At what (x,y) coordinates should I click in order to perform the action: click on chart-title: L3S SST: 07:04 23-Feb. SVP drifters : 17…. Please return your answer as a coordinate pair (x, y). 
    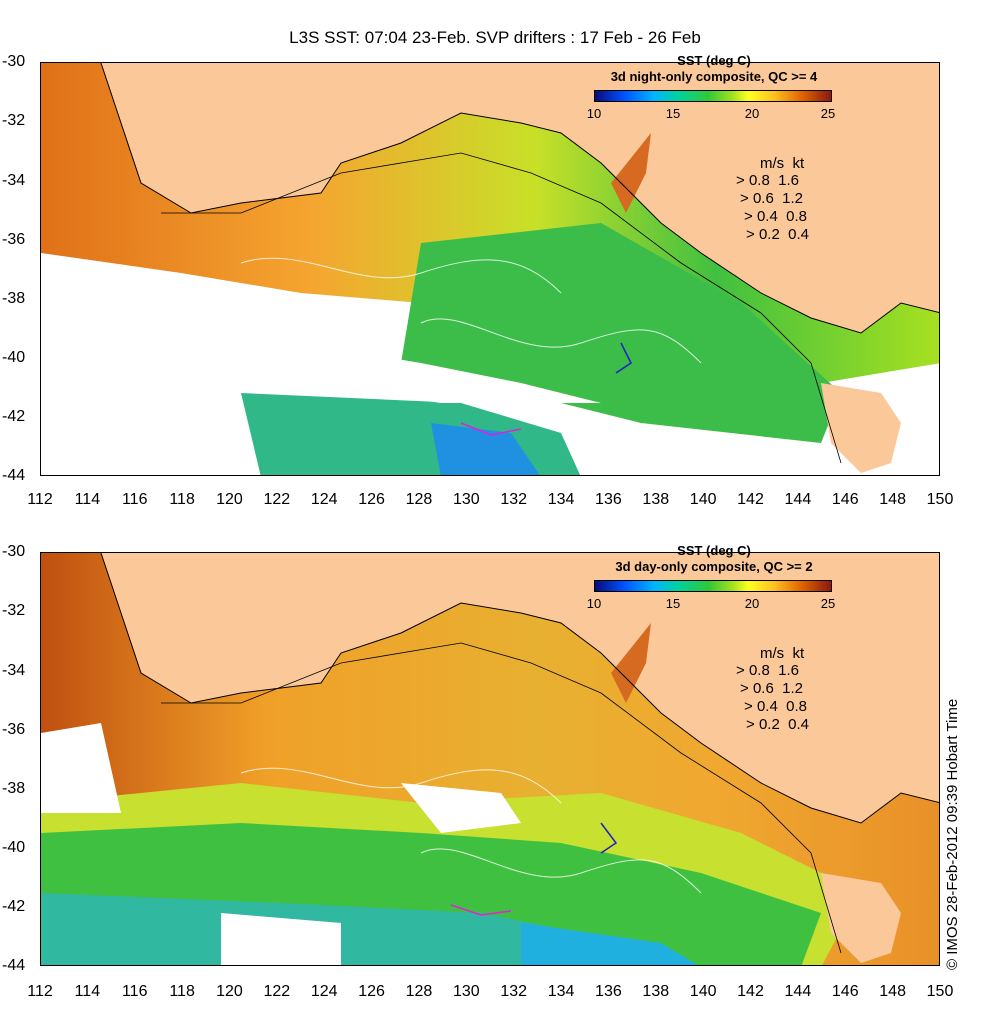
    Looking at the image, I should click on (495, 37).